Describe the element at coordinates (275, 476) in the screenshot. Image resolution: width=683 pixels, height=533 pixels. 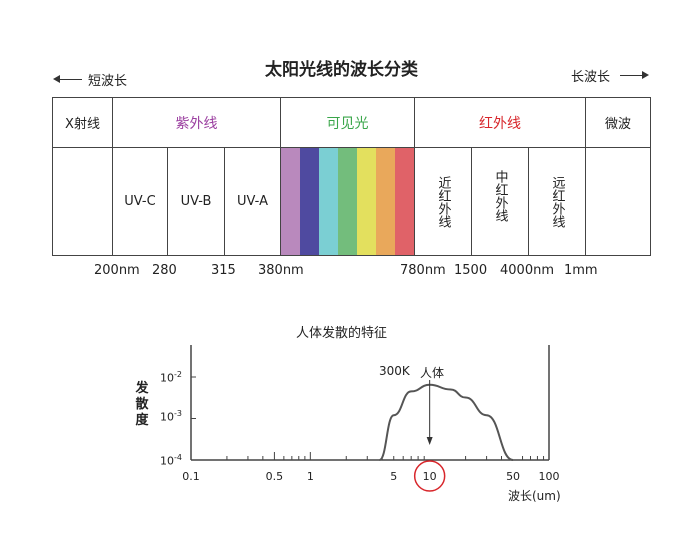
I see `x-tick-label: 0.5` at that location.